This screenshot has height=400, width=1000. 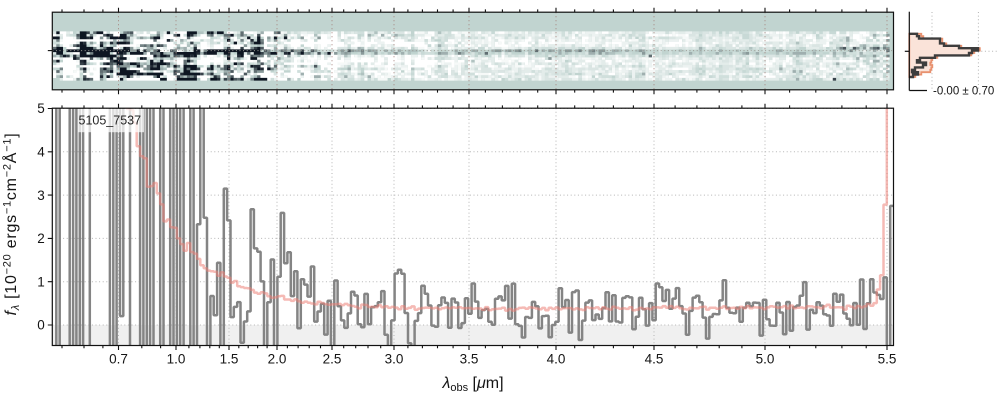 I want to click on svg-text: 0, so click(x=41, y=325).